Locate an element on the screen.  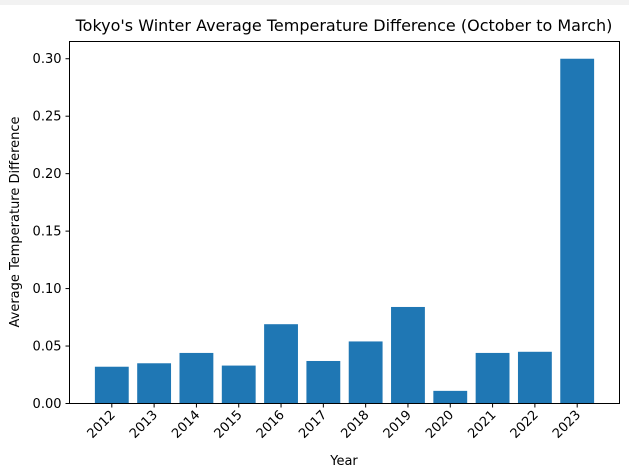
x-tick-label: 2015 is located at coordinates (229, 425).